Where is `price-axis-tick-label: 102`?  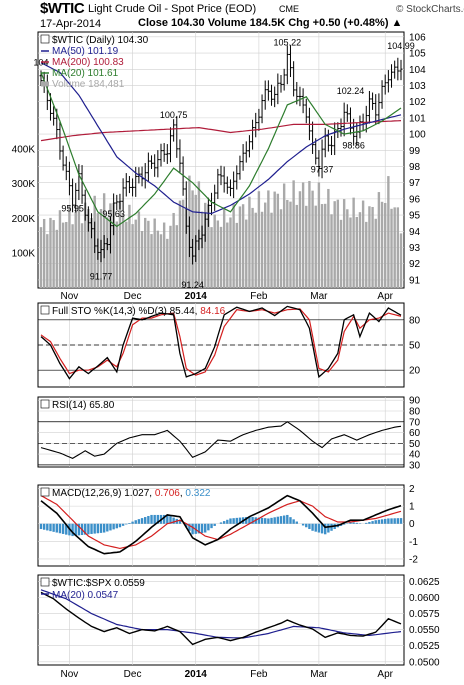 price-axis-tick-label: 102 is located at coordinates (417, 102).